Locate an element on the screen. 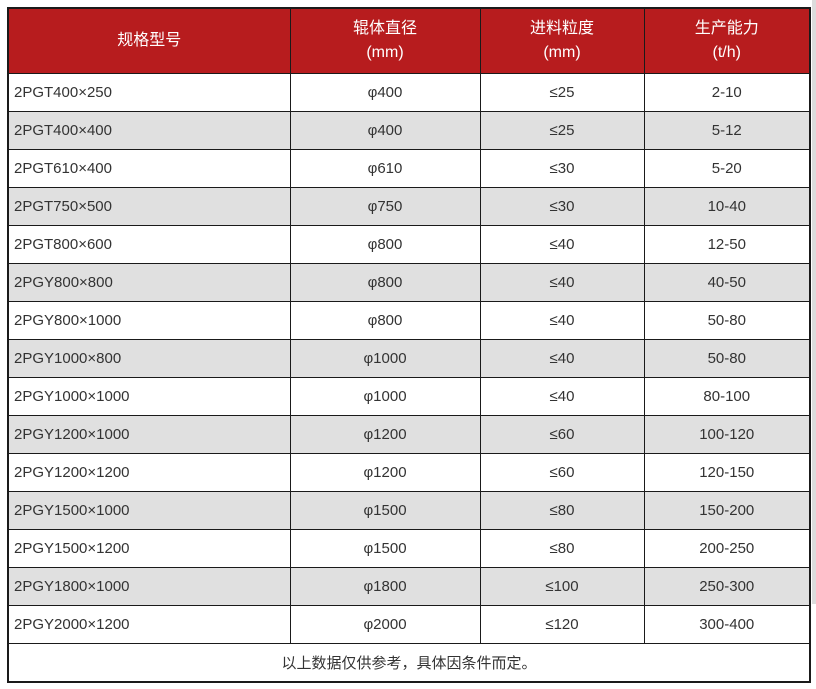 The image size is (816, 689). cell-value: 150-200 is located at coordinates (727, 510).